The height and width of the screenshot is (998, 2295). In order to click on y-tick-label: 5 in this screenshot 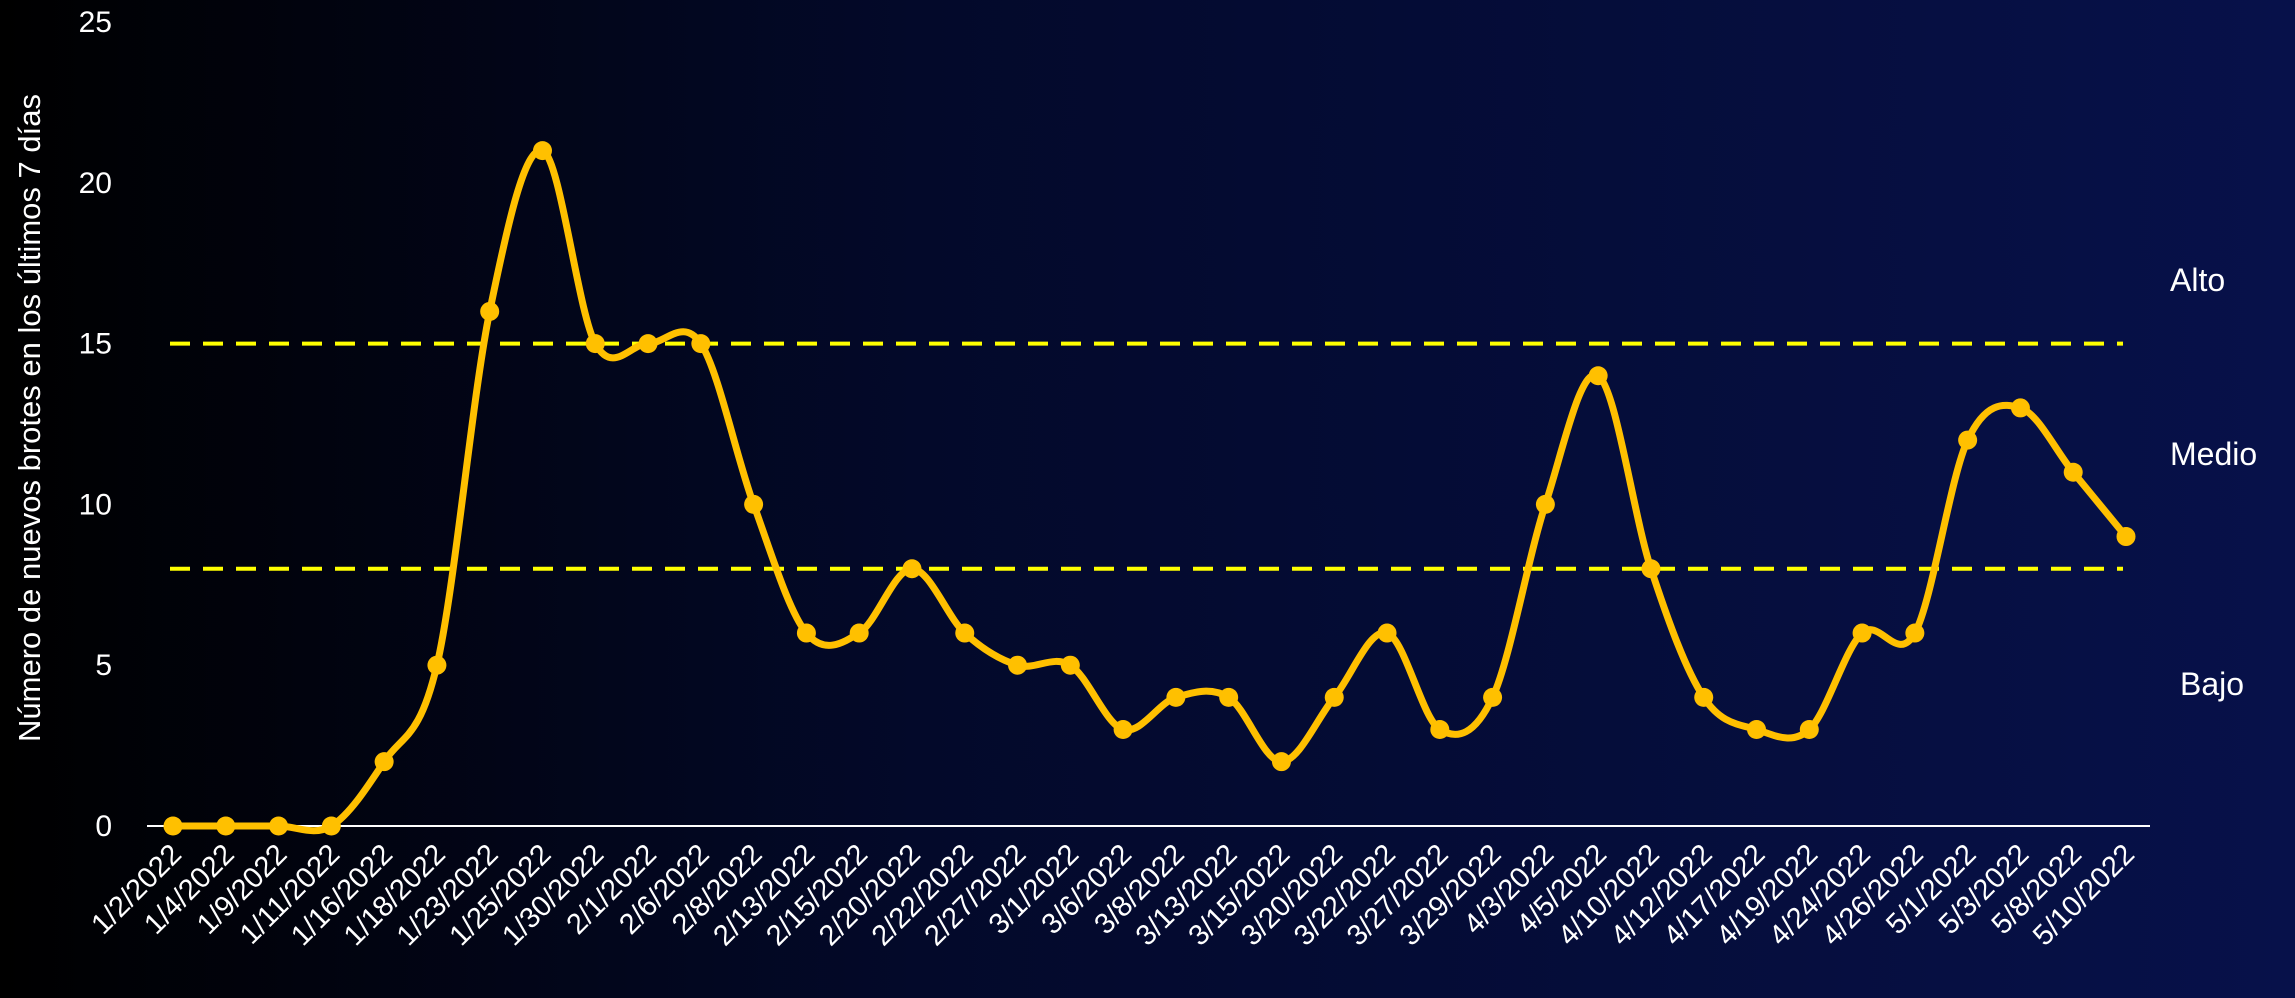, I will do `click(103, 665)`.